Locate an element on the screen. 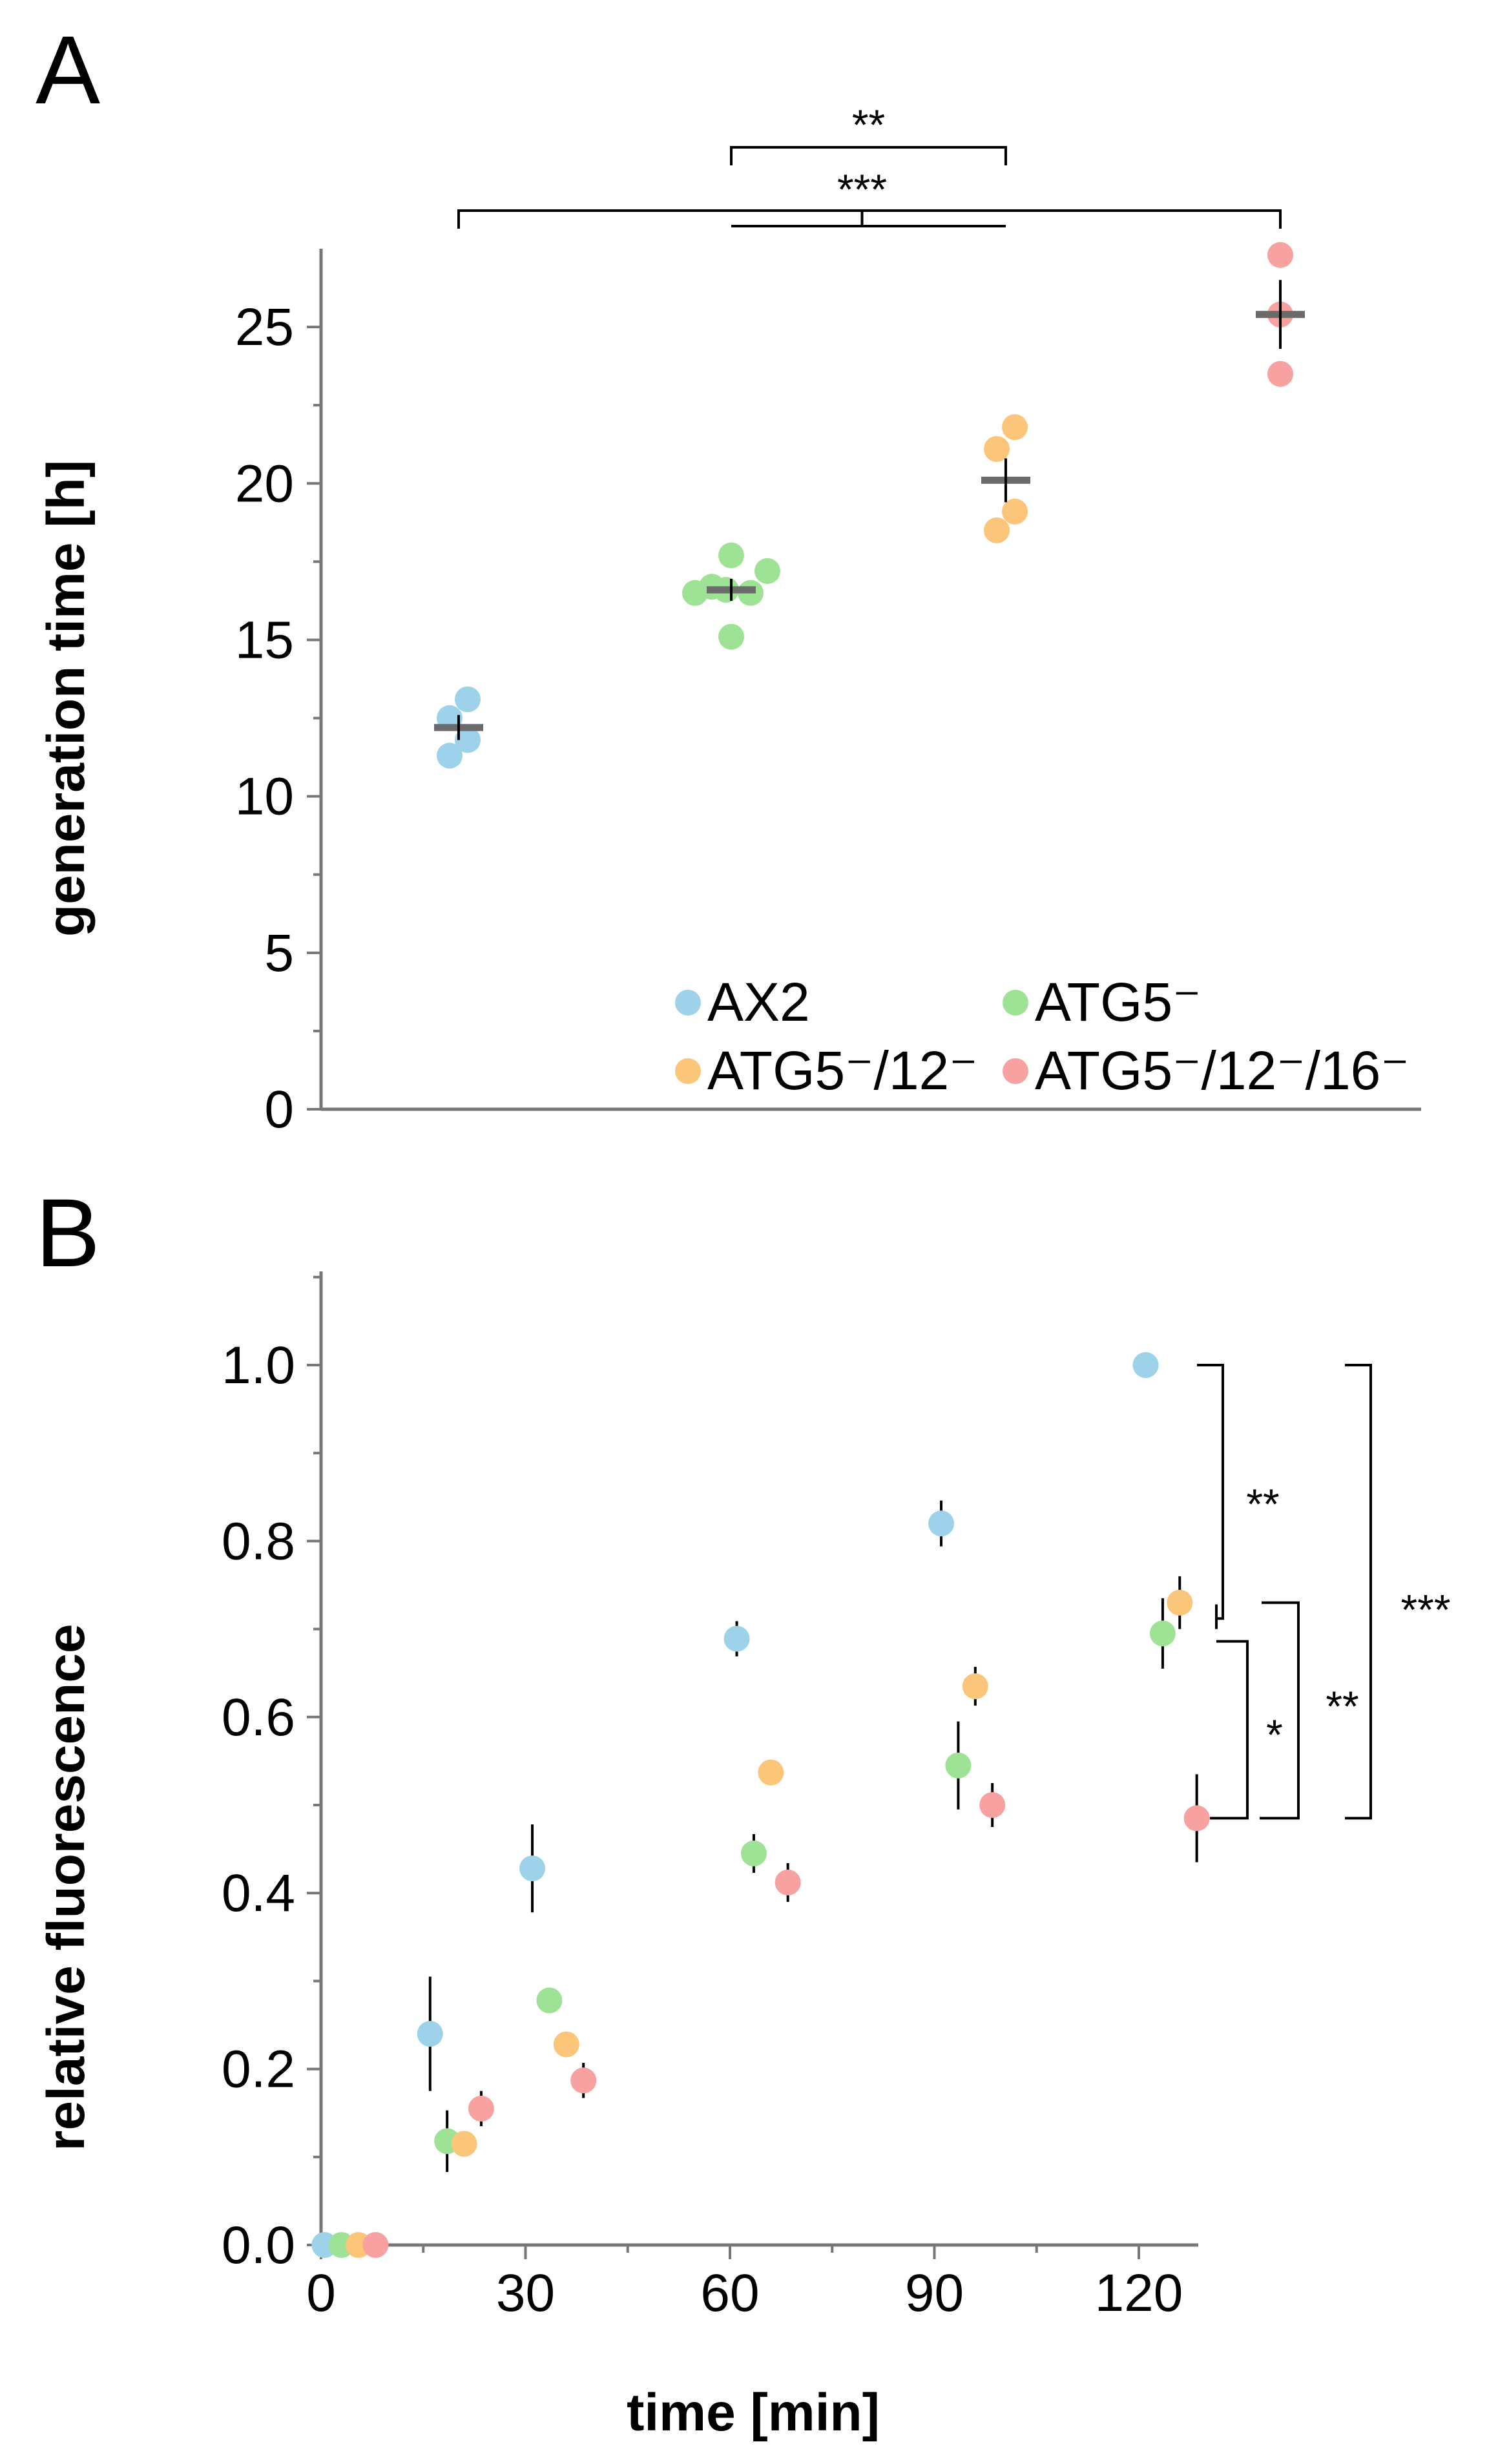 This screenshot has width=1498, height=2464. legend-label-a: AX2 is located at coordinates (758, 1002).